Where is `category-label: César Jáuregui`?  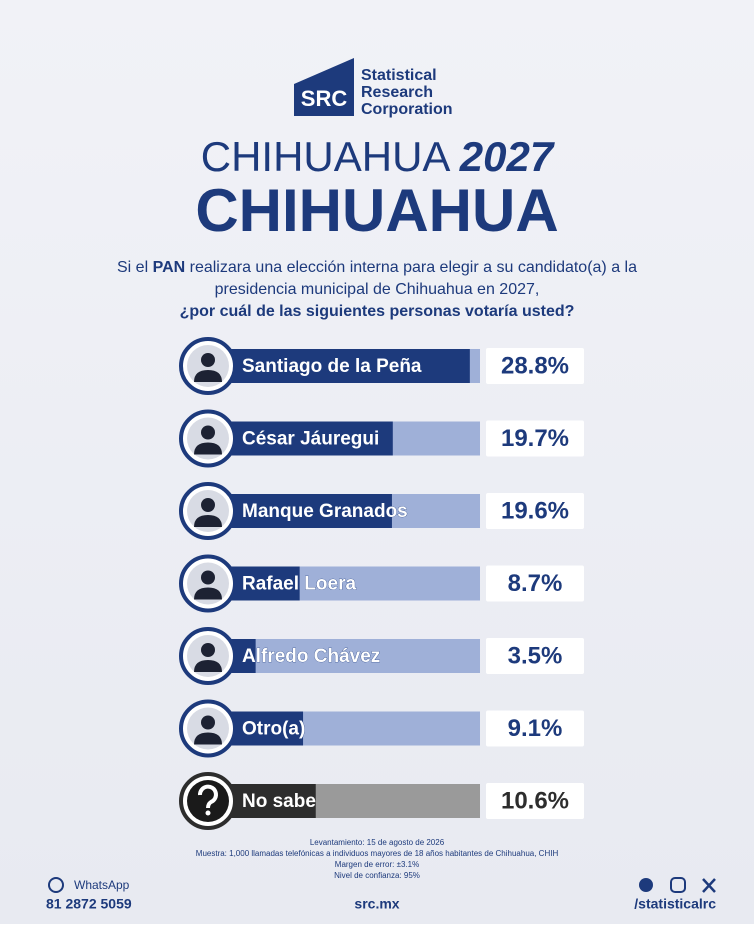
category-label: César Jáuregui is located at coordinates (310, 439).